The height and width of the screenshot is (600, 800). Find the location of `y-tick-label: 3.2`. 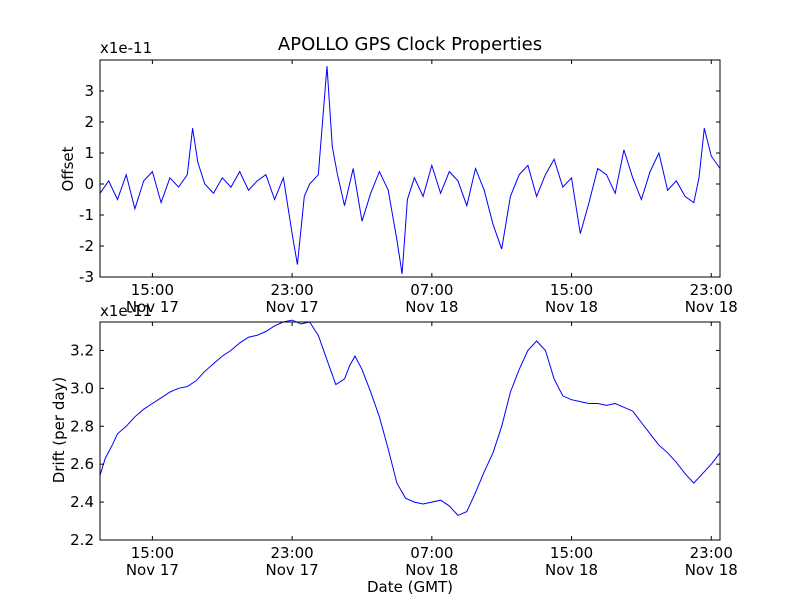

y-tick-label: 3.2 is located at coordinates (82, 350).